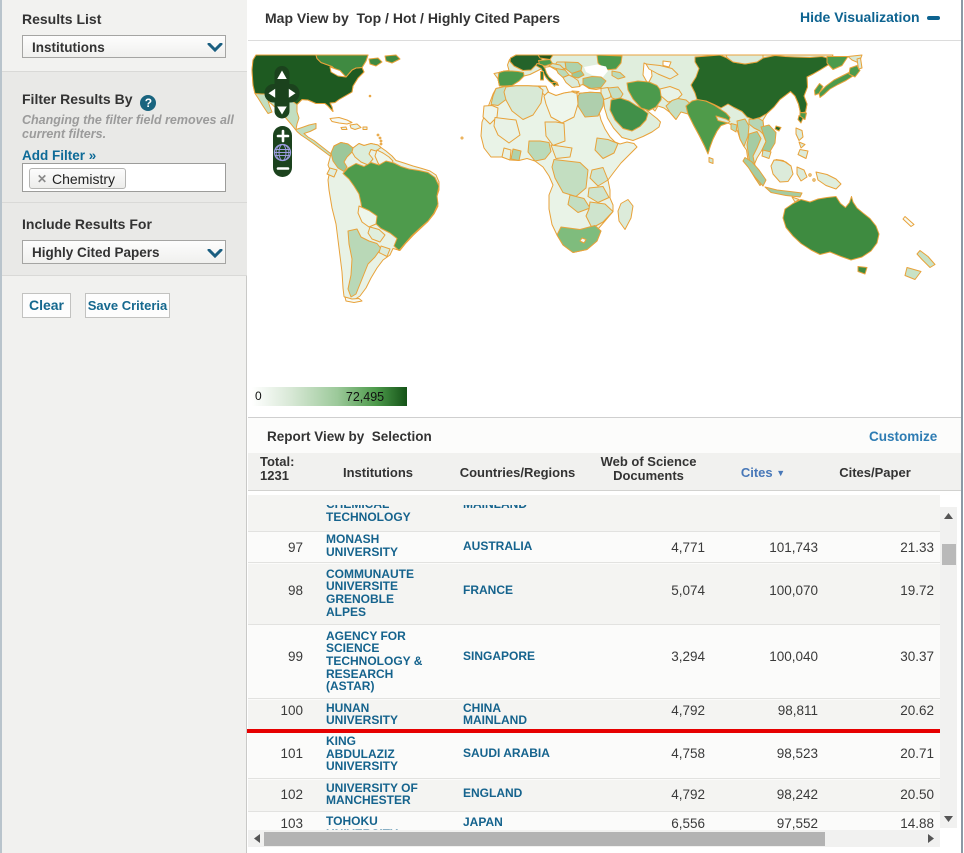 The image size is (964, 853). What do you see at coordinates (365, 397) in the screenshot?
I see `svg-text: 72,495` at bounding box center [365, 397].